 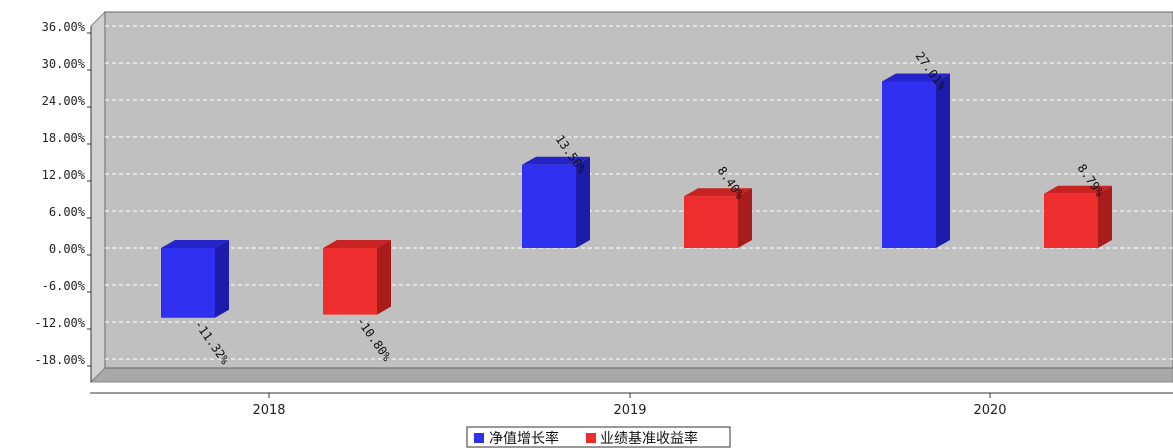 I want to click on x-tick-label: 2019, so click(x=629, y=410).